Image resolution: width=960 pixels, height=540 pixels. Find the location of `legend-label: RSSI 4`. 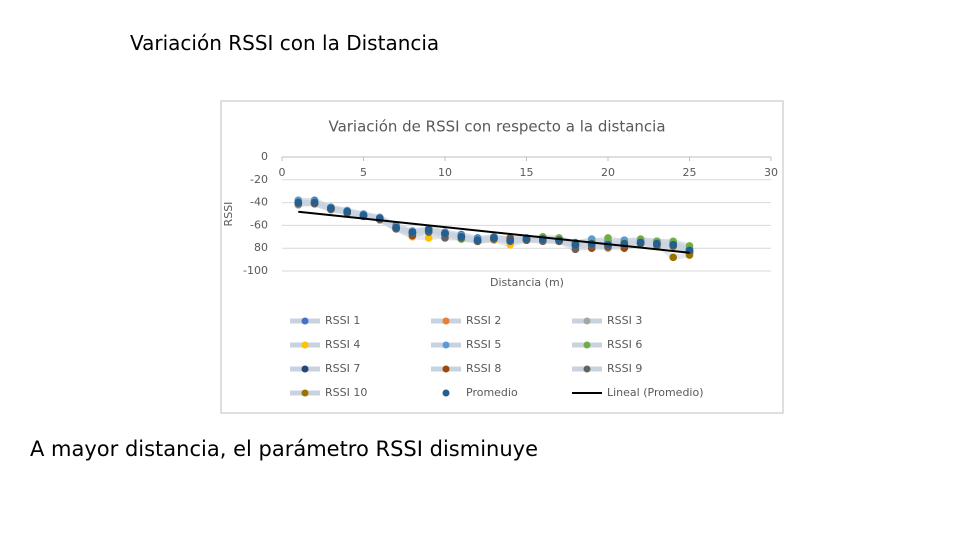

legend-label: RSSI 4 is located at coordinates (342, 344).